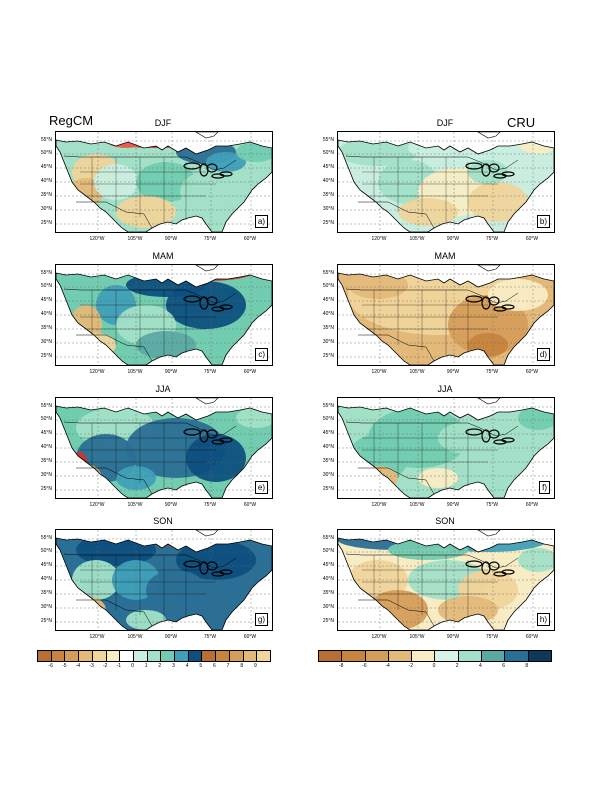 The width and height of the screenshot is (612, 792). Describe the element at coordinates (261, 221) in the screenshot. I see `panel-label-a: a)` at that location.